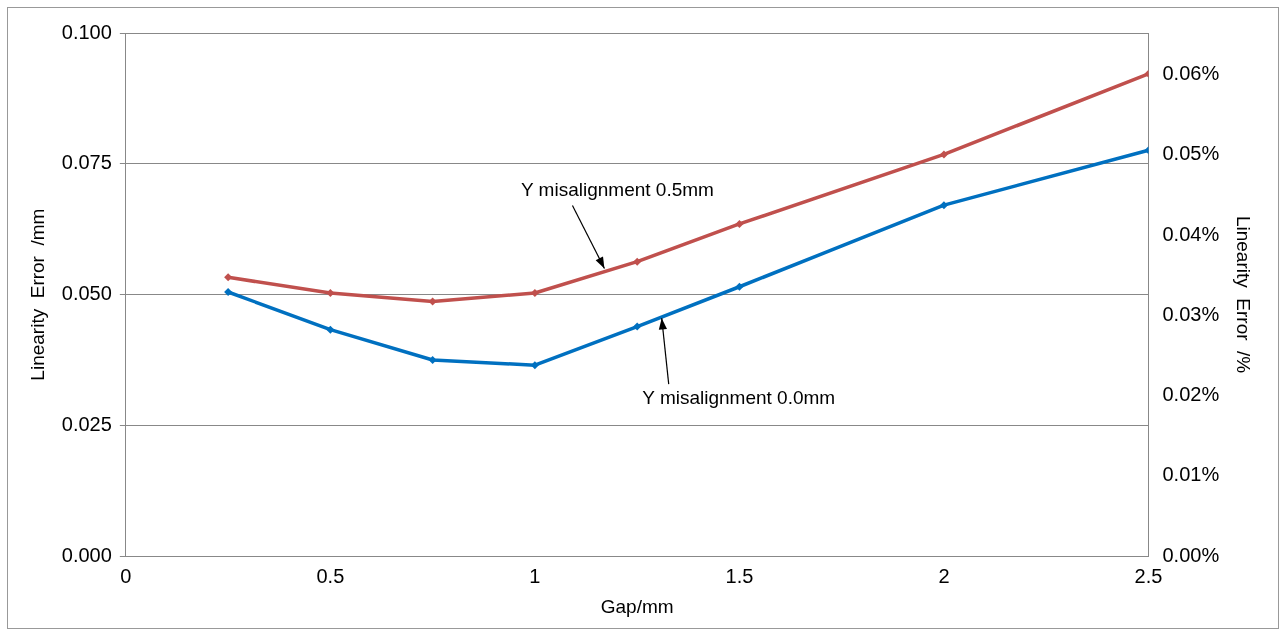  Describe the element at coordinates (739, 575) in the screenshot. I see `x-tick-label: 1.5` at that location.